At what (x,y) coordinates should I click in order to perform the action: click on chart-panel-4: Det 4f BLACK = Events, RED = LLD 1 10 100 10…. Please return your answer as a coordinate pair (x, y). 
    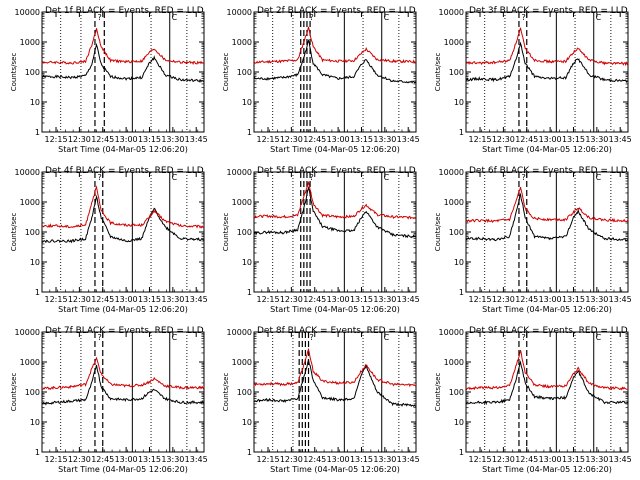
    Looking at the image, I should click on (109, 240).